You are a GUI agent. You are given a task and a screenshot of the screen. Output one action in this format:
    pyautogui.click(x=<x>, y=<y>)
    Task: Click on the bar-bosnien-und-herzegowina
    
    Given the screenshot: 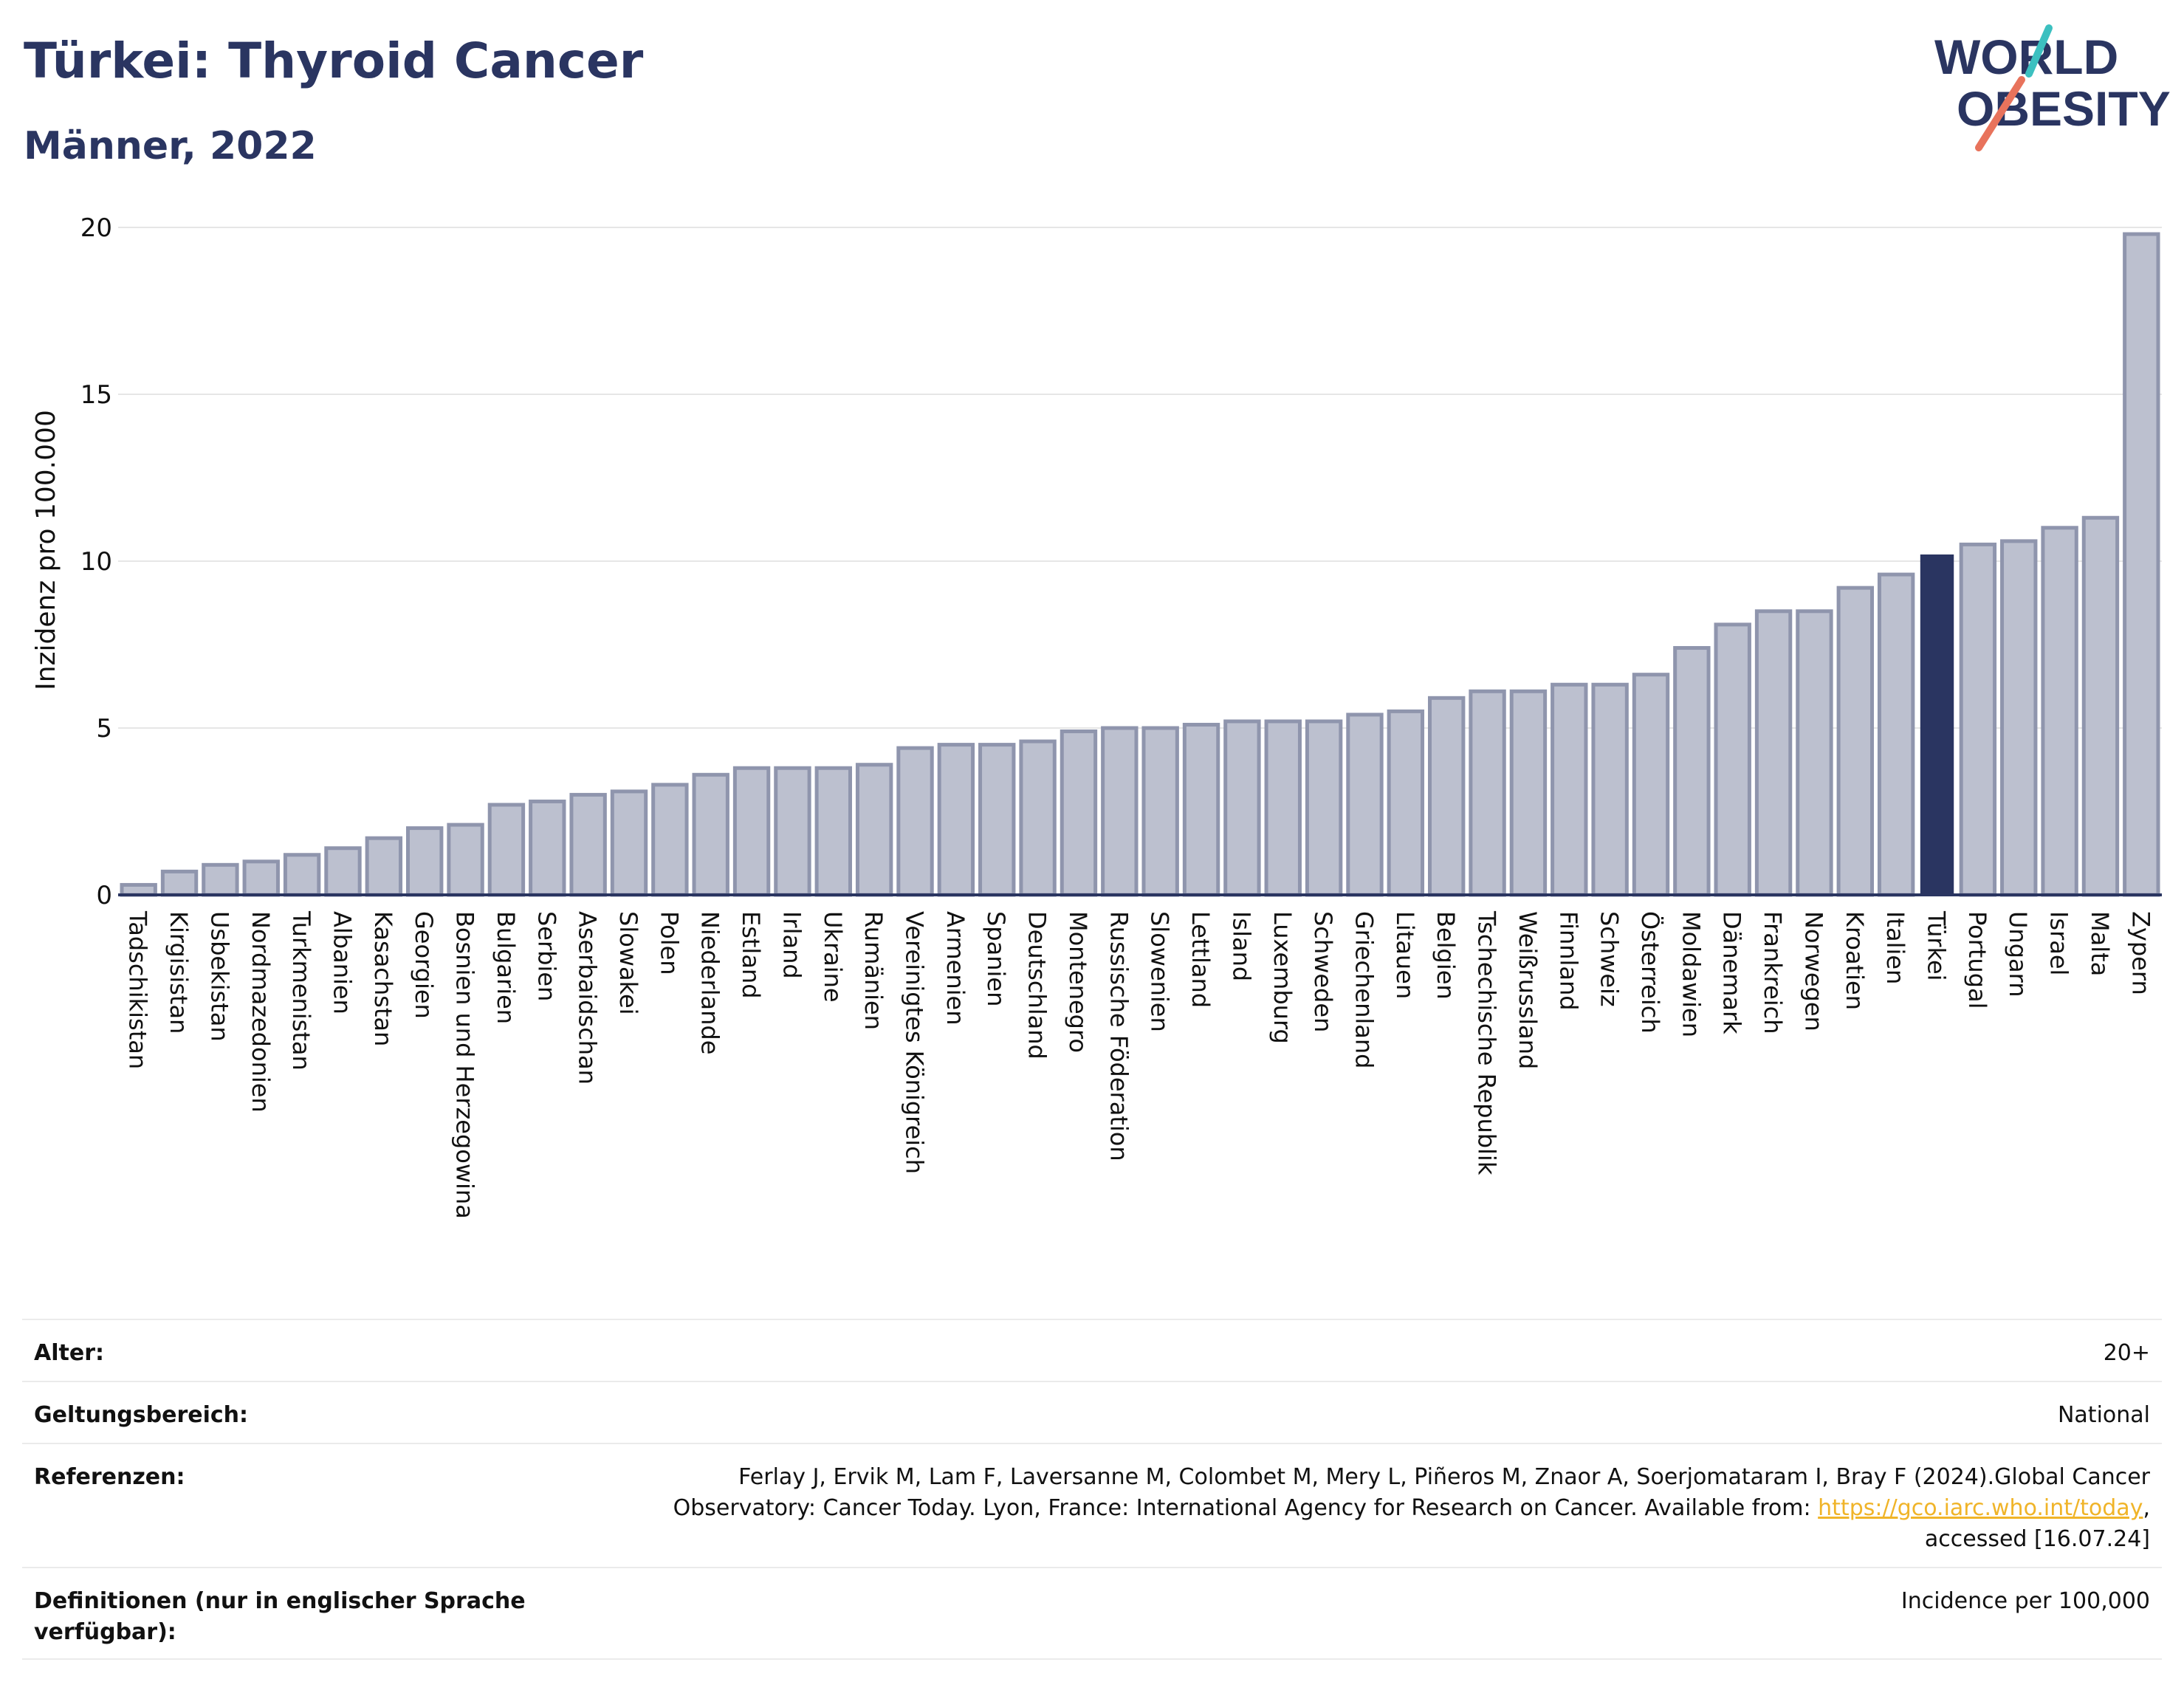 What is the action you would take?
    pyautogui.click(x=466, y=860)
    